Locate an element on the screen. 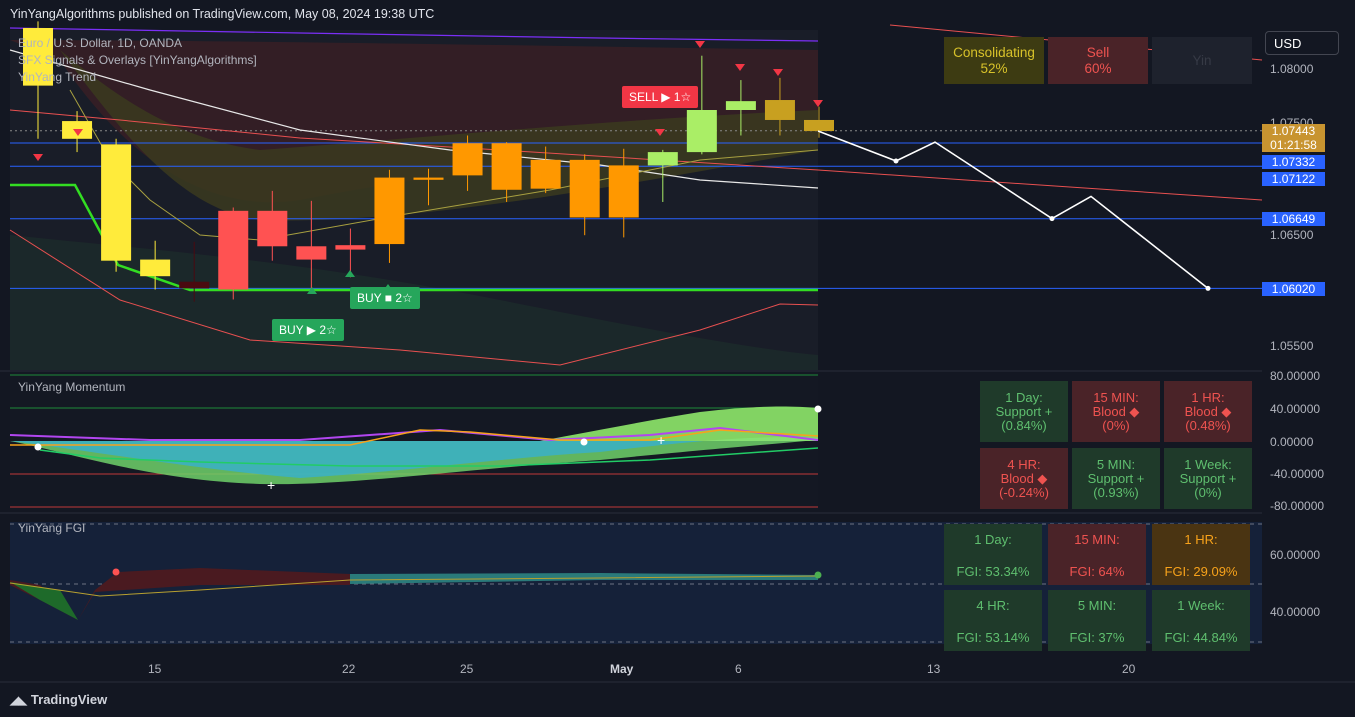 This screenshot has height=717, width=1355. table-cell-text: FGI: 53.34% is located at coordinates (993, 571).